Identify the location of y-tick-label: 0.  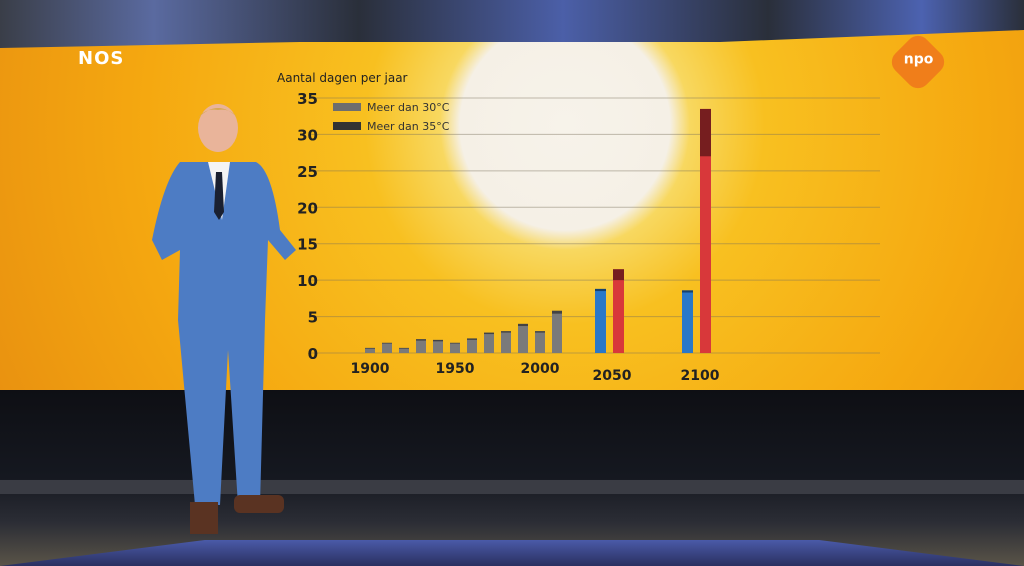
(313, 354).